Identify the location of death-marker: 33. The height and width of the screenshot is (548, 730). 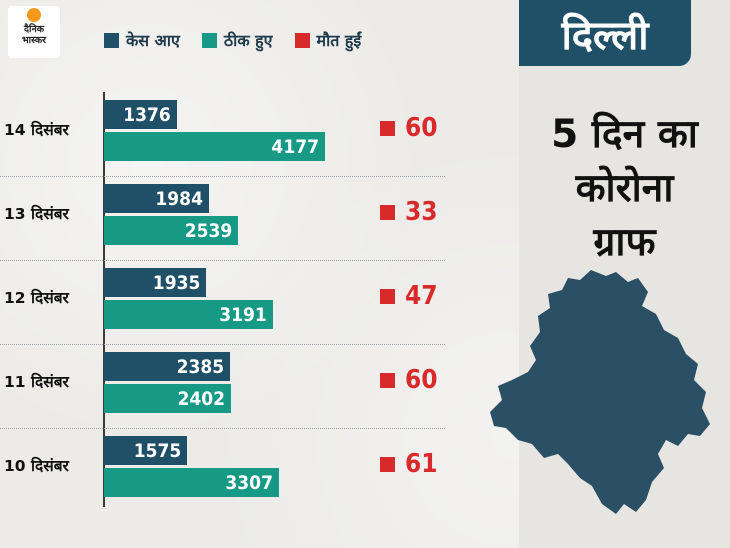
(409, 212).